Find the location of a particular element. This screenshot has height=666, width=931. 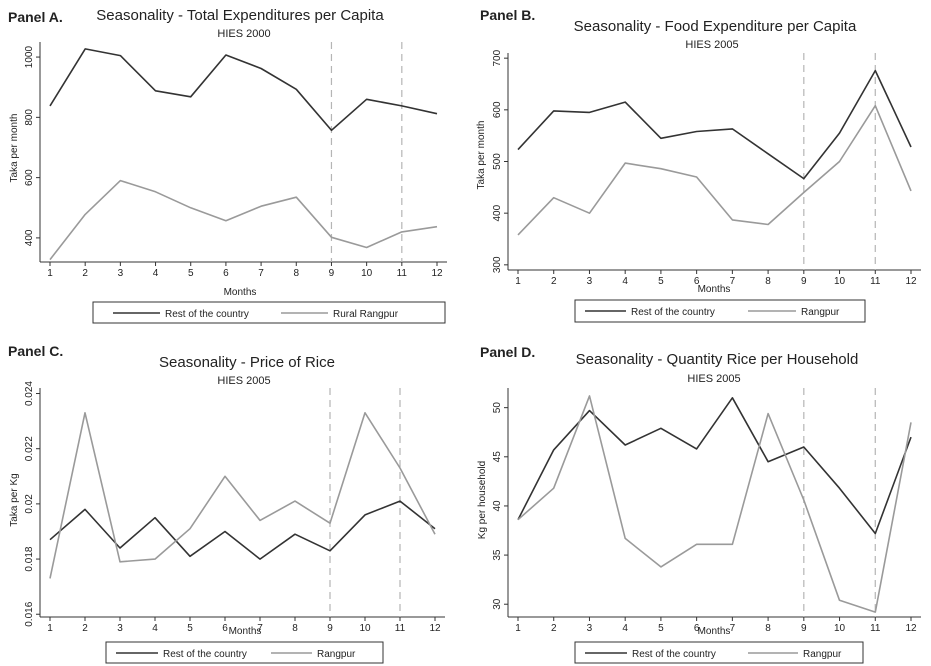

panel-d-legend-rest: Rest of the country is located at coordinates (674, 654).